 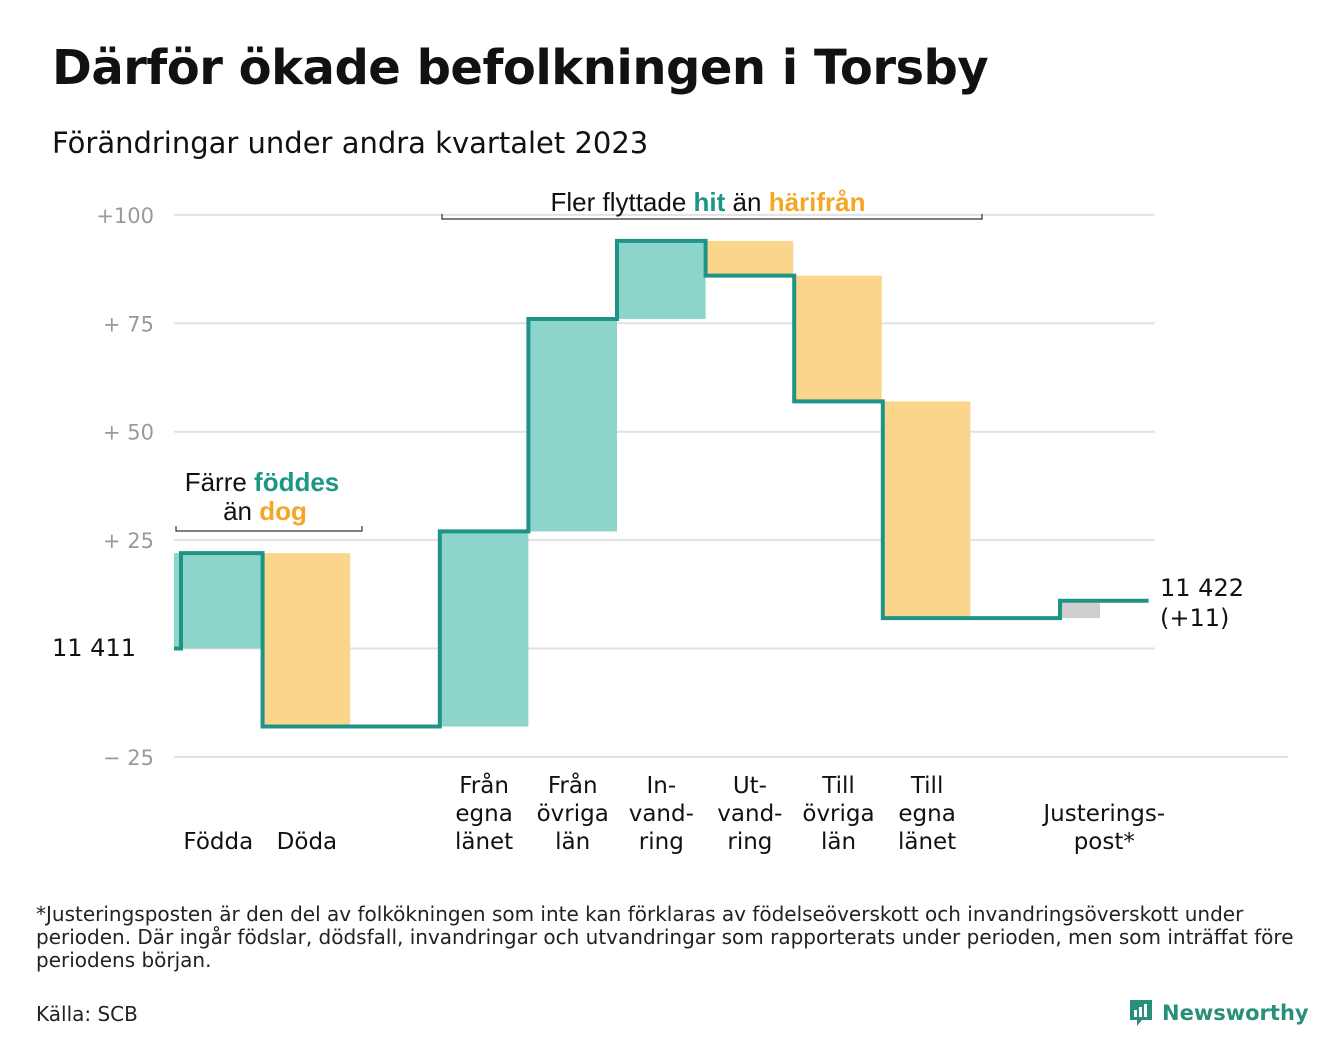 I want to click on chart-subtitle: Förändringar under andra kvartalet 2023, so click(x=350, y=143).